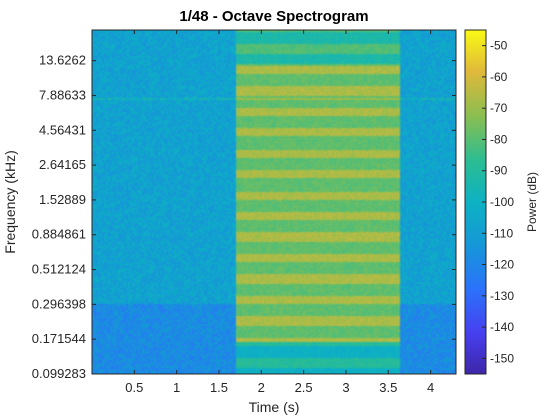 The height and width of the screenshot is (420, 560). I want to click on x-tick-label: 1, so click(176, 387).